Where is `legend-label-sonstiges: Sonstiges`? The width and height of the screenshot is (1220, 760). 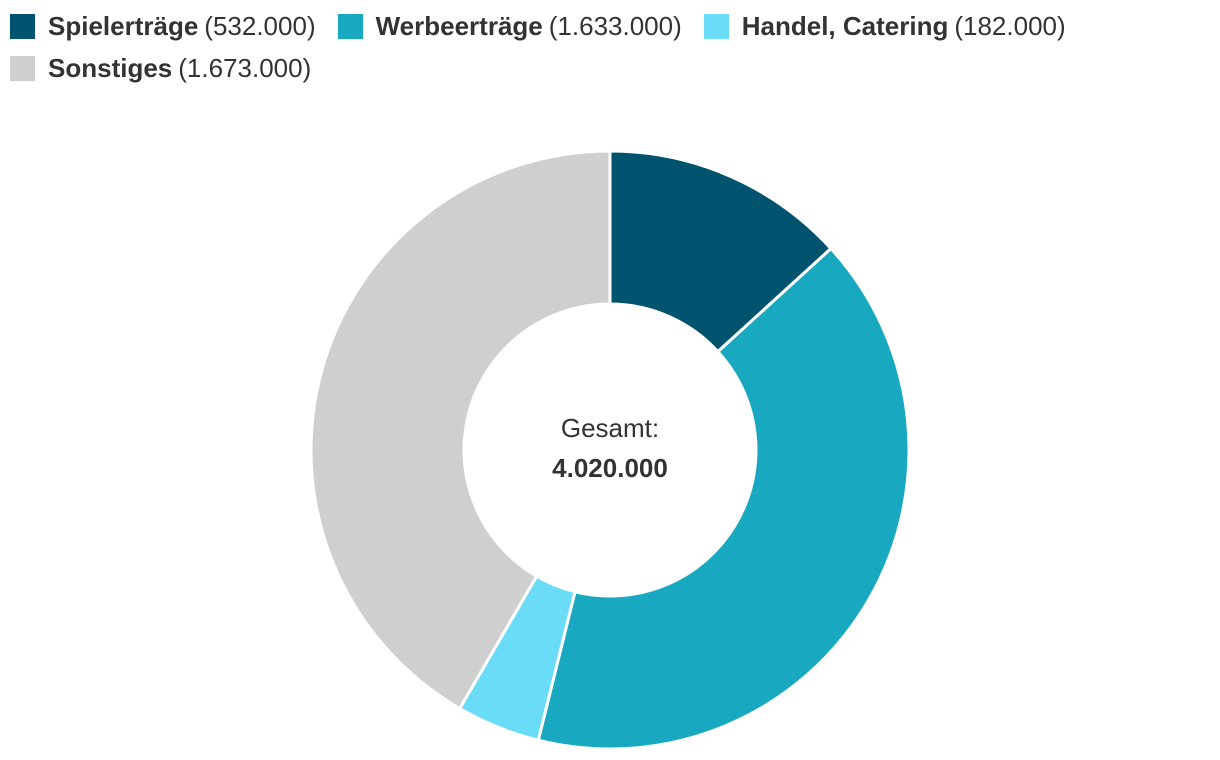
legend-label-sonstiges: Sonstiges is located at coordinates (110, 68).